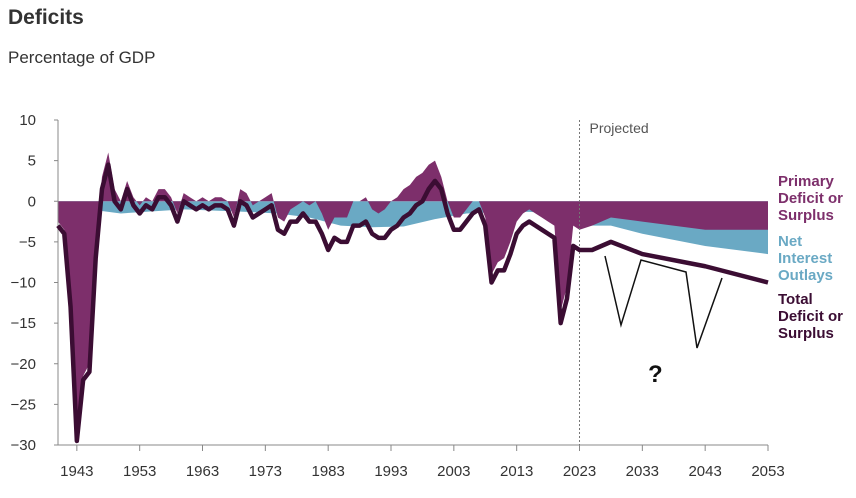 The height and width of the screenshot is (498, 856). I want to click on y-tick-label: −10, so click(23, 283).